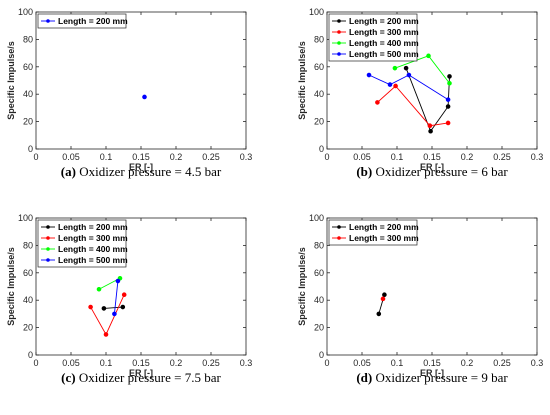  Describe the element at coordinates (440, 171) in the screenshot. I see `panel-caption-text: Oxidizer pressure = 6 bar` at that location.